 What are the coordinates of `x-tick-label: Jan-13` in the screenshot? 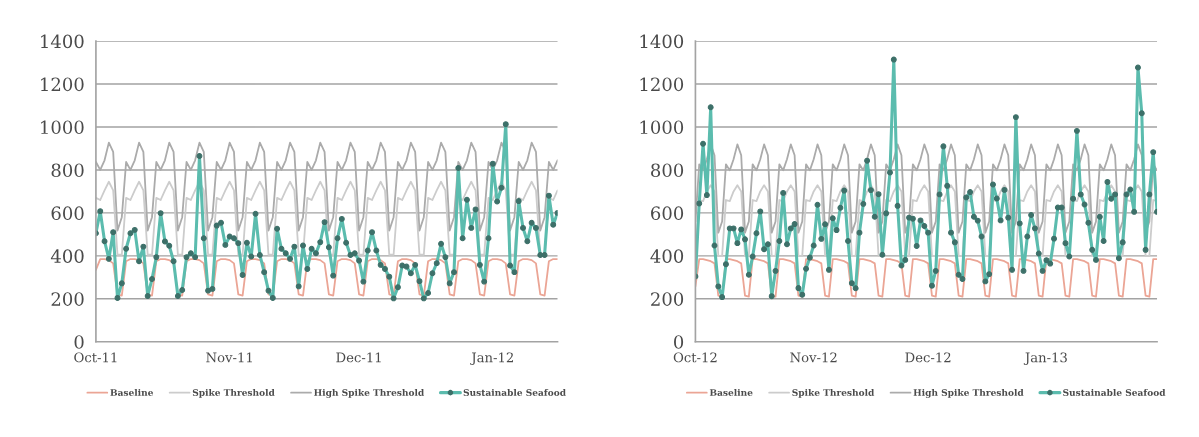 It's located at (1045, 358).